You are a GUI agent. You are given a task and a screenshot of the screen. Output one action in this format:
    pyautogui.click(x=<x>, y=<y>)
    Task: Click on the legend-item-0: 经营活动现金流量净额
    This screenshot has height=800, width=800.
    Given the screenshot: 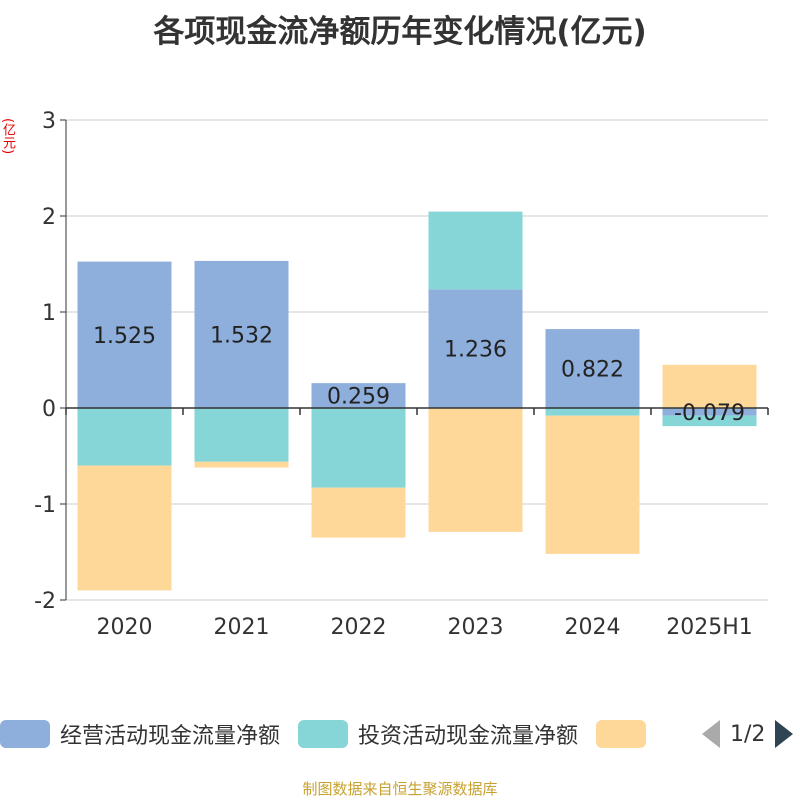 What is the action you would take?
    pyautogui.click(x=140, y=734)
    